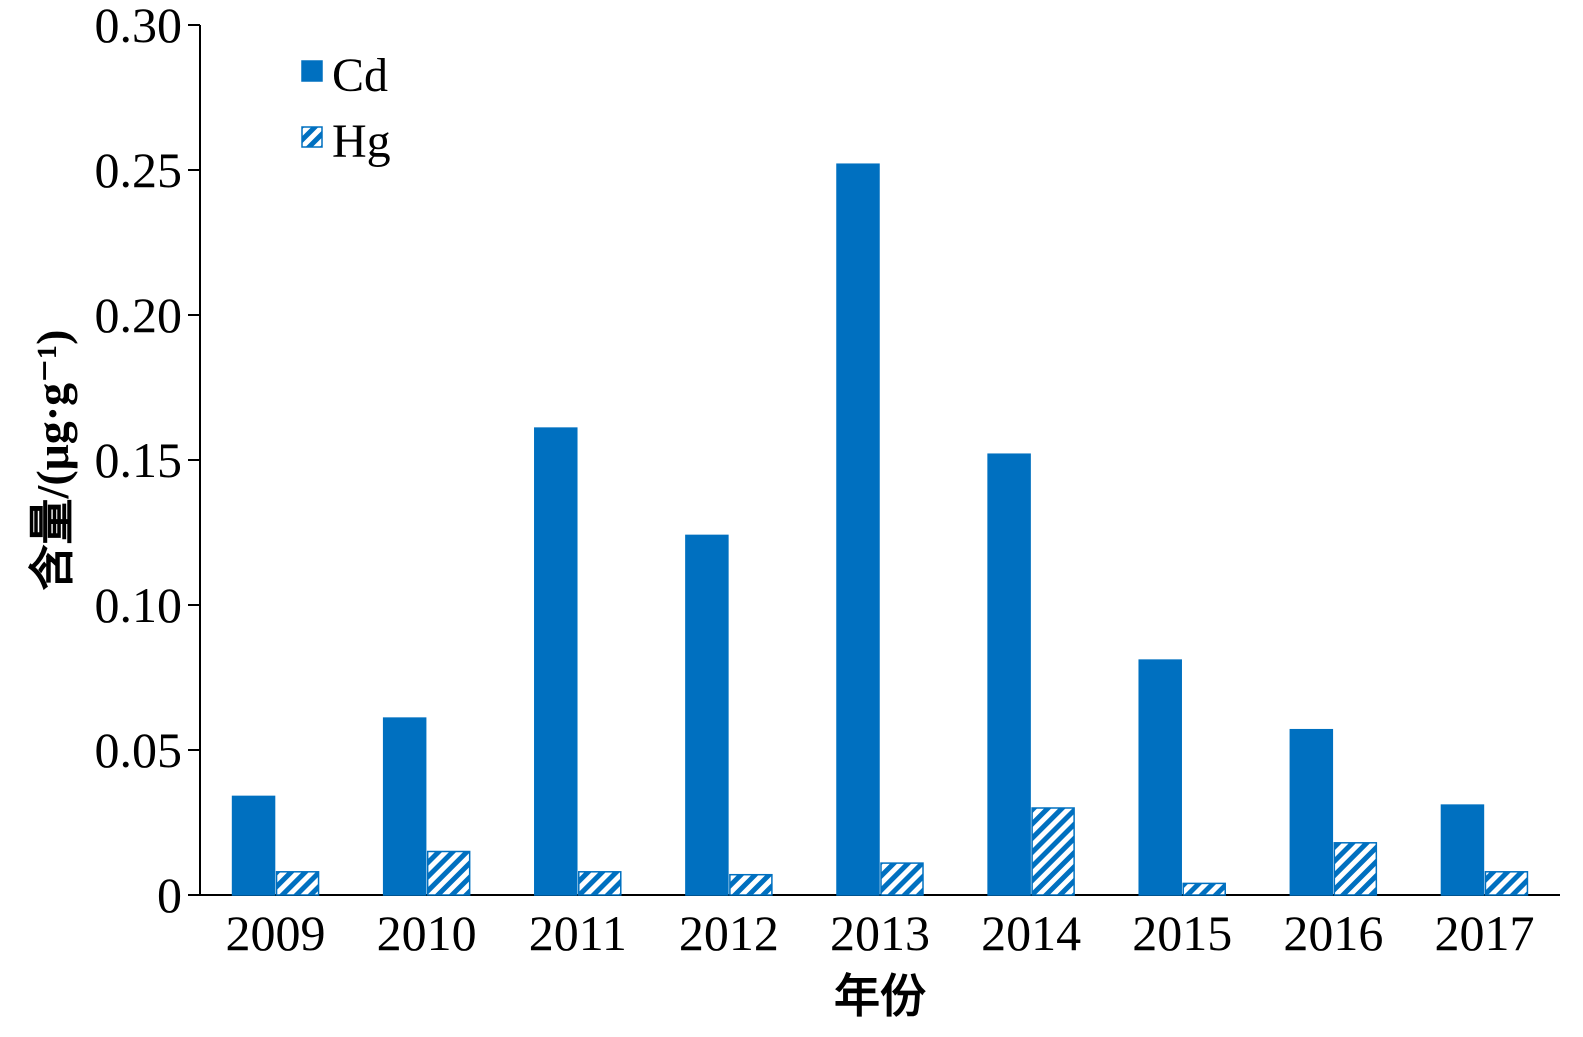 The width and height of the screenshot is (1583, 1037). I want to click on y-tick-label: 0.25, so click(139, 170).